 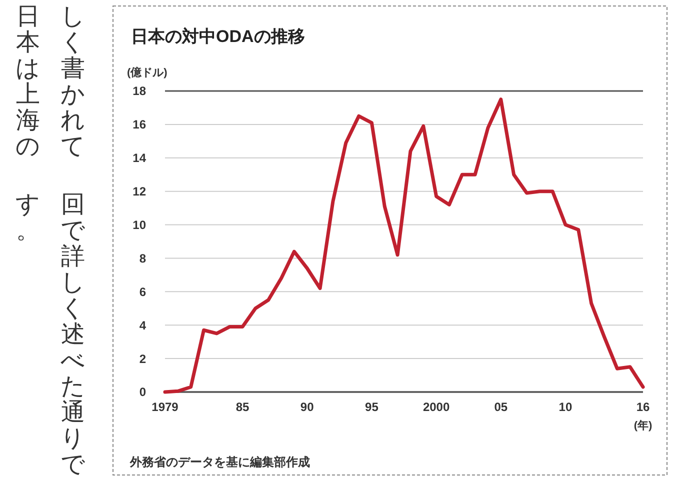 I want to click on y-tick-label: 8, so click(x=142, y=258).